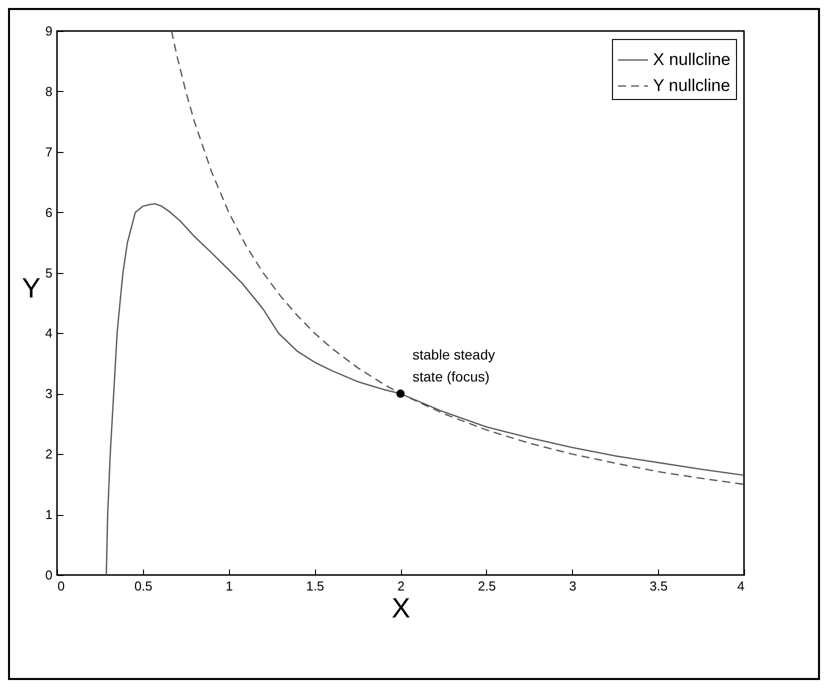 This screenshot has height=690, width=832. Describe the element at coordinates (740, 586) in the screenshot. I see `x-tick-label: 4` at that location.